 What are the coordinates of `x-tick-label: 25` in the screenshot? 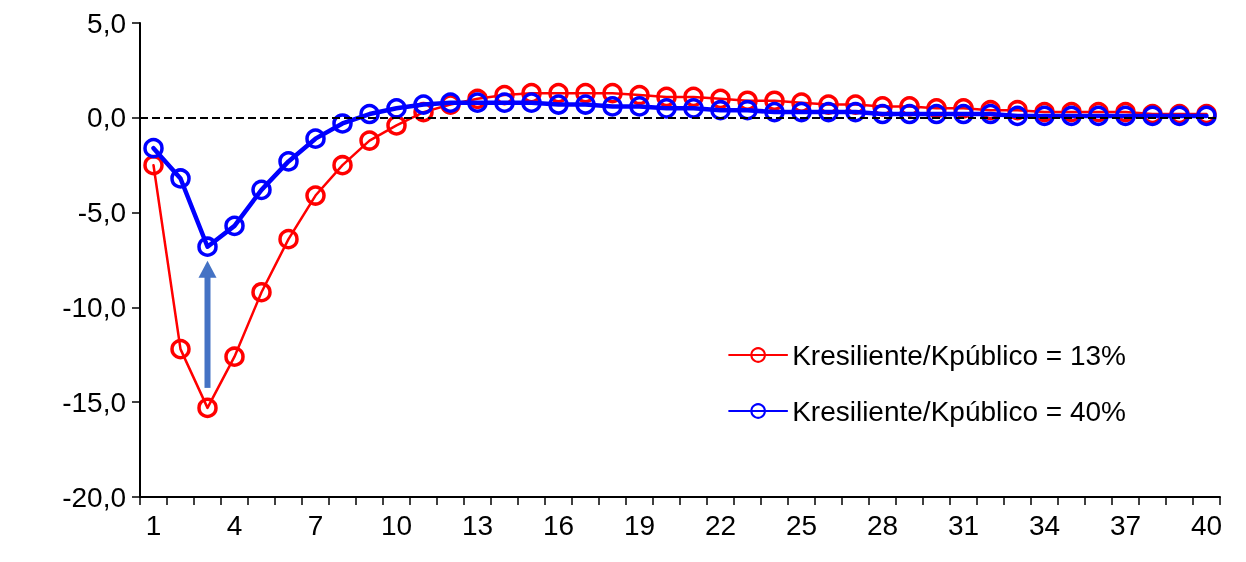 It's located at (801, 525).